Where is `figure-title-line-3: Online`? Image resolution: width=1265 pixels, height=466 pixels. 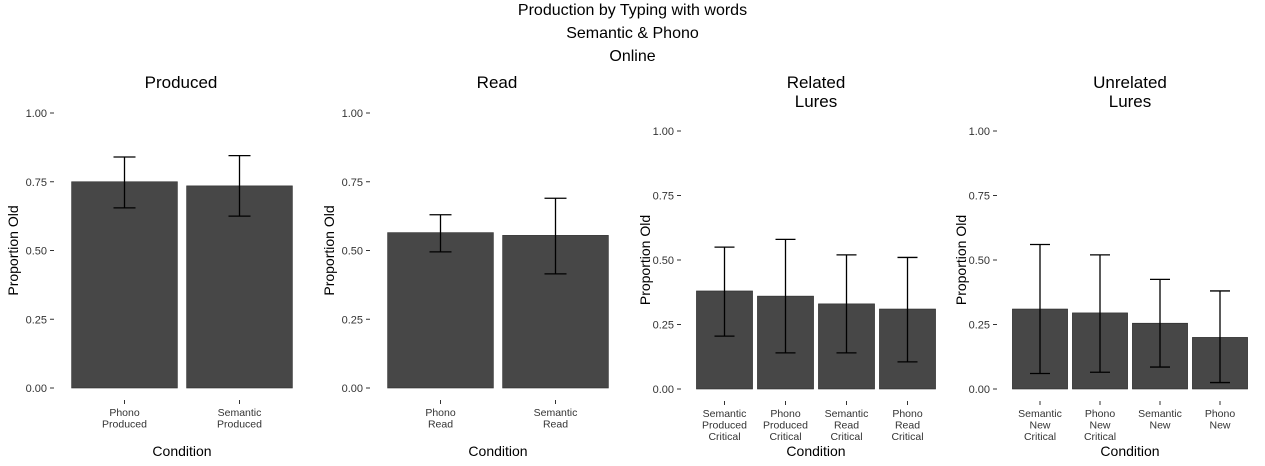
figure-title-line-3: Online is located at coordinates (632, 56).